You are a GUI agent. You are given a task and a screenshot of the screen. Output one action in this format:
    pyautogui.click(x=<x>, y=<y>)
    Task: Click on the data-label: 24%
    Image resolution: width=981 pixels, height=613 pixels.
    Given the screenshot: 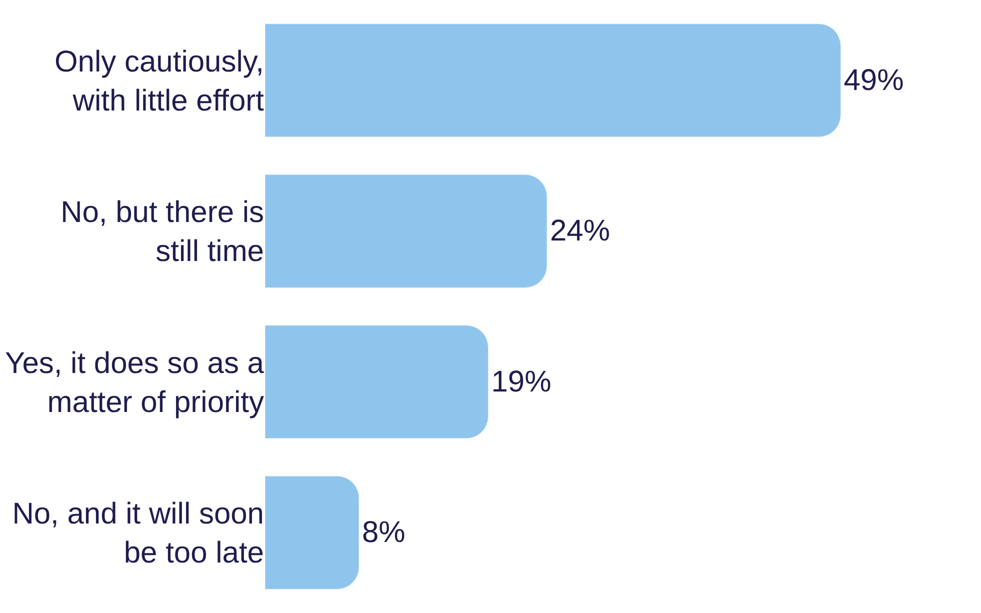 What is the action you would take?
    pyautogui.click(x=580, y=231)
    